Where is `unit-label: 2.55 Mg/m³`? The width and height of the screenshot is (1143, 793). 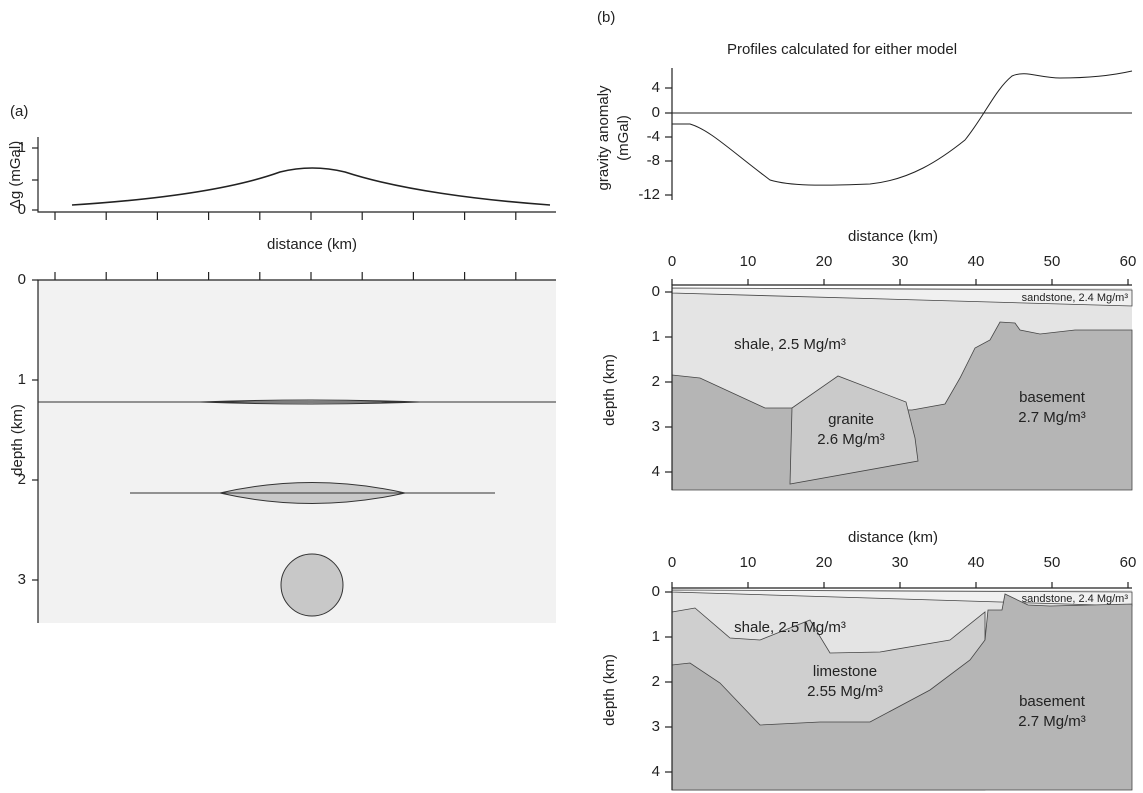
unit-label: 2.55 Mg/m³ is located at coordinates (845, 691).